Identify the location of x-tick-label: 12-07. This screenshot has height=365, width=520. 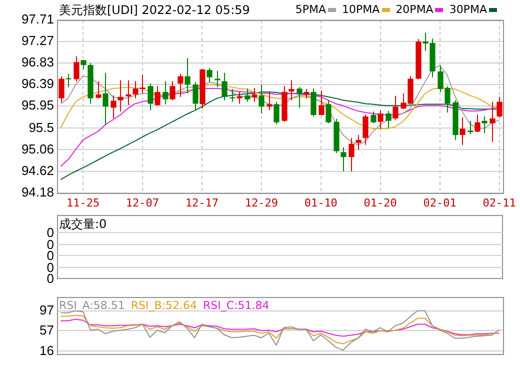
(143, 203).